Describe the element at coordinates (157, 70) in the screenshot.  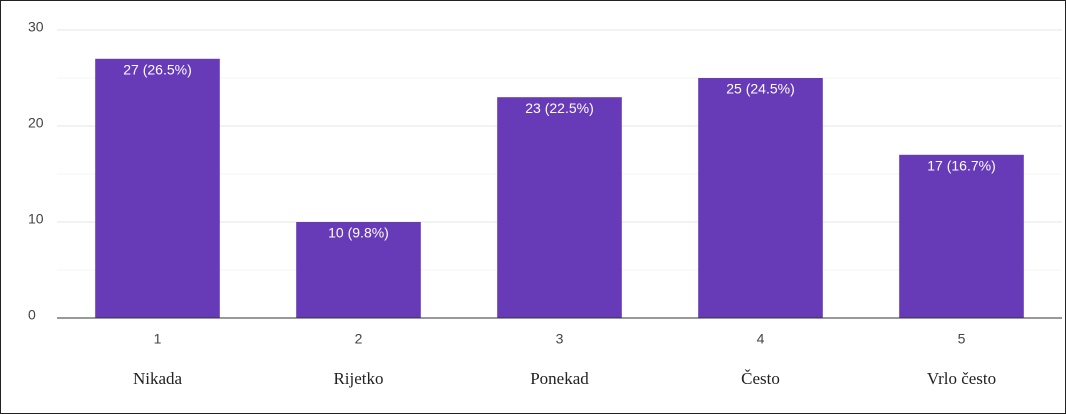
I see `value-label: 27 (26.5%)` at that location.